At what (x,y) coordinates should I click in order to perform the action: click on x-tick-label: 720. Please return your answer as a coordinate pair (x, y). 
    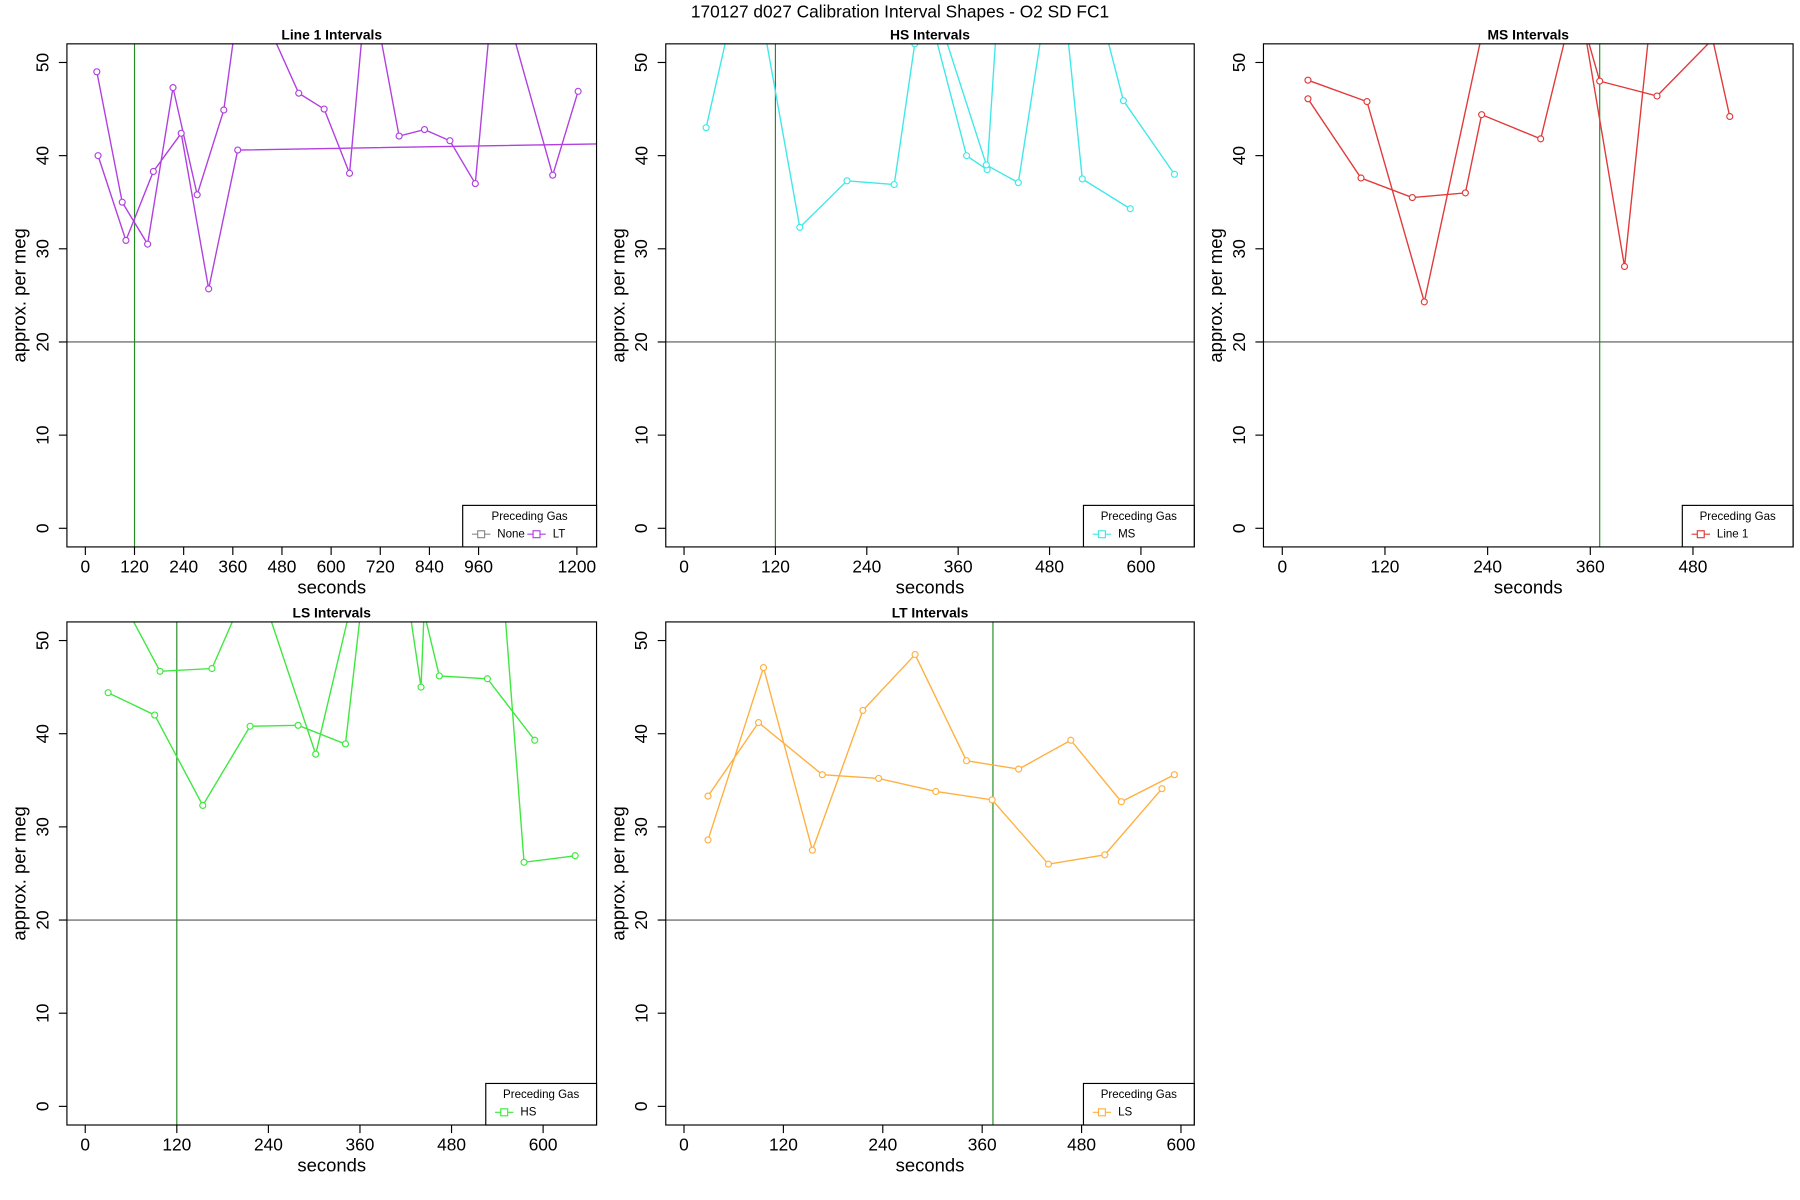
    Looking at the image, I should click on (380, 566).